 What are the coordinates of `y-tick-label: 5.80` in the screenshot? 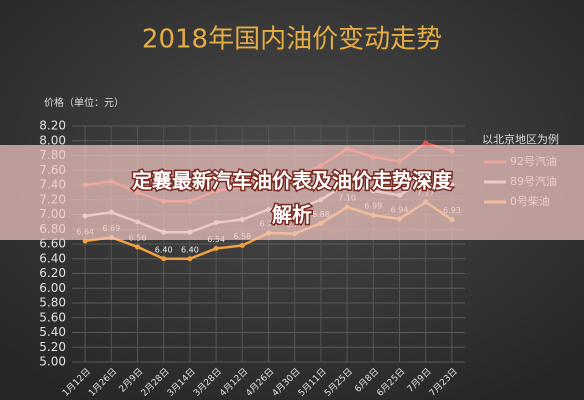 It's located at (52, 303).